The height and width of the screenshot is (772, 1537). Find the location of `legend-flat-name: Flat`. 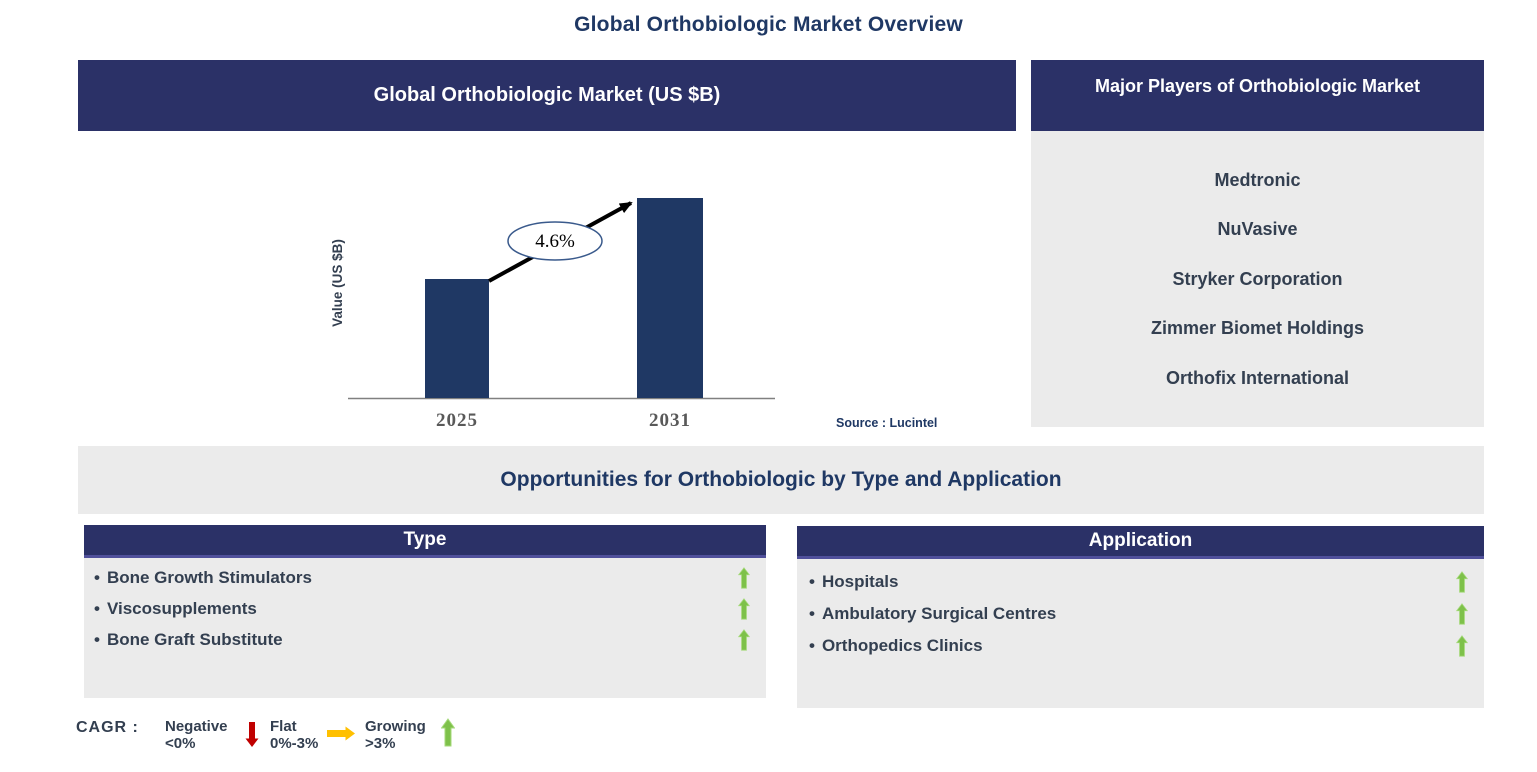

legend-flat-name: Flat is located at coordinates (283, 726).